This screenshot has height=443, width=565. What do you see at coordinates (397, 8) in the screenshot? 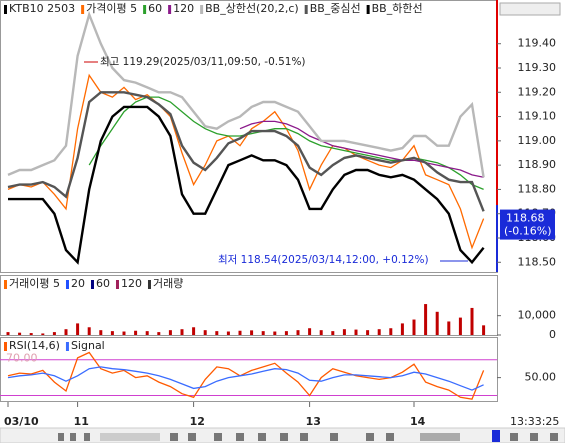
I see `legend-label: BB_하한선` at bounding box center [397, 8].